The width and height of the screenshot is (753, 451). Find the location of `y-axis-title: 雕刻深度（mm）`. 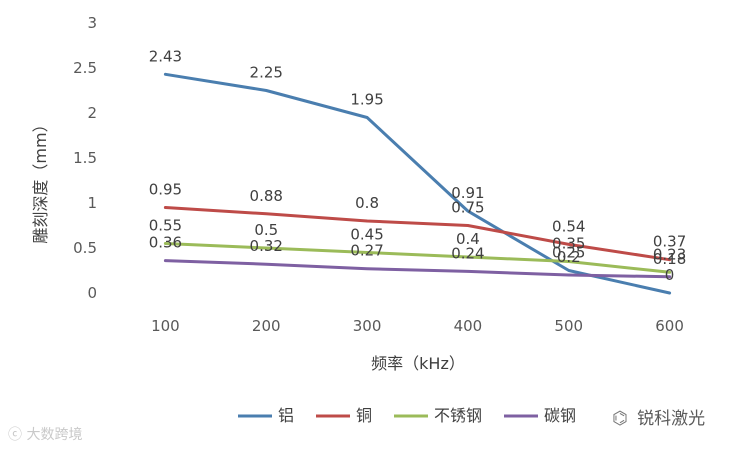

y-axis-title: 雕刻深度（mm） is located at coordinates (40, 179).